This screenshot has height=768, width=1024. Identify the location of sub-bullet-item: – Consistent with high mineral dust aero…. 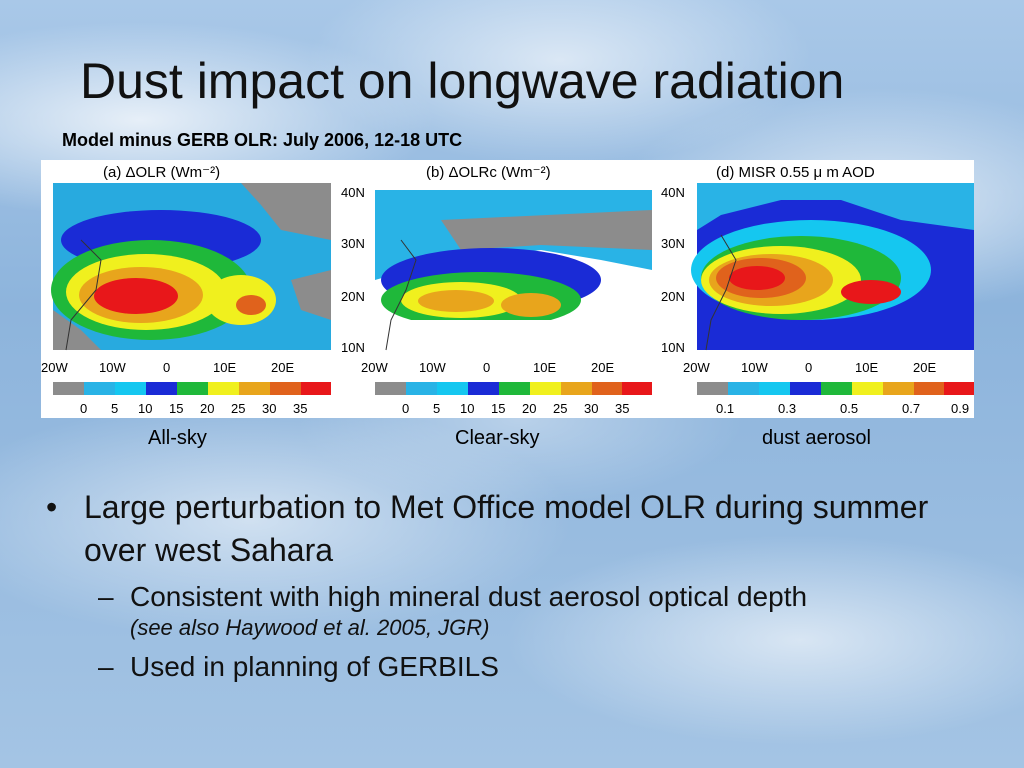
(512, 611).